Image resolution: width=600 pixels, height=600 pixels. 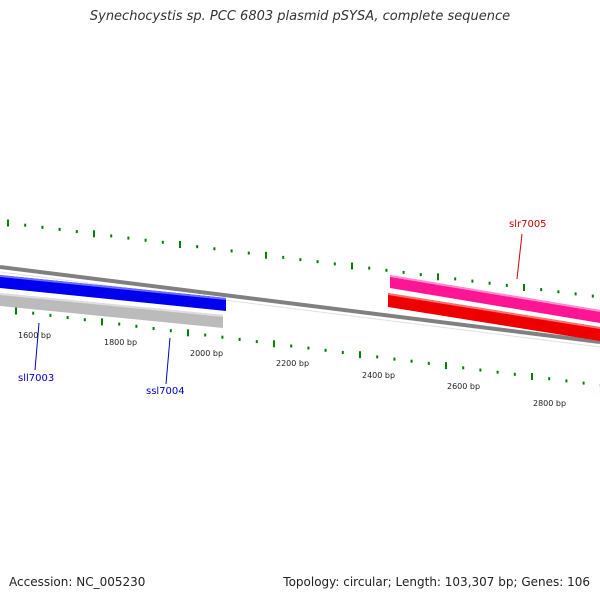 I want to click on ruler-label: 1800 bp, so click(x=120, y=342).